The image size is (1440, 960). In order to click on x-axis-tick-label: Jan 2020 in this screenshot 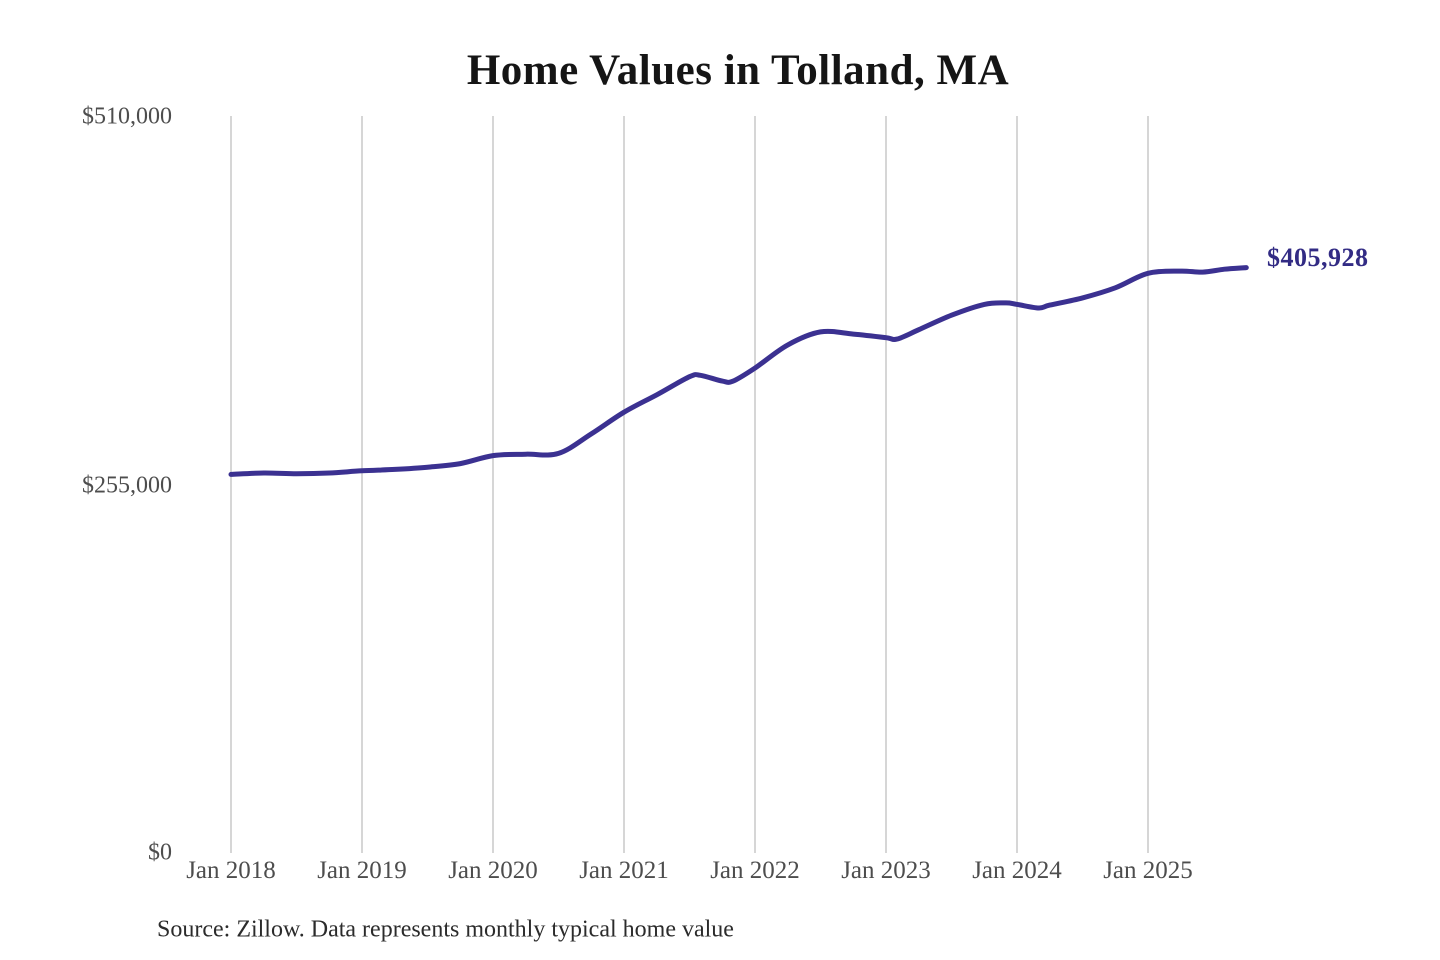, I will do `click(493, 870)`.